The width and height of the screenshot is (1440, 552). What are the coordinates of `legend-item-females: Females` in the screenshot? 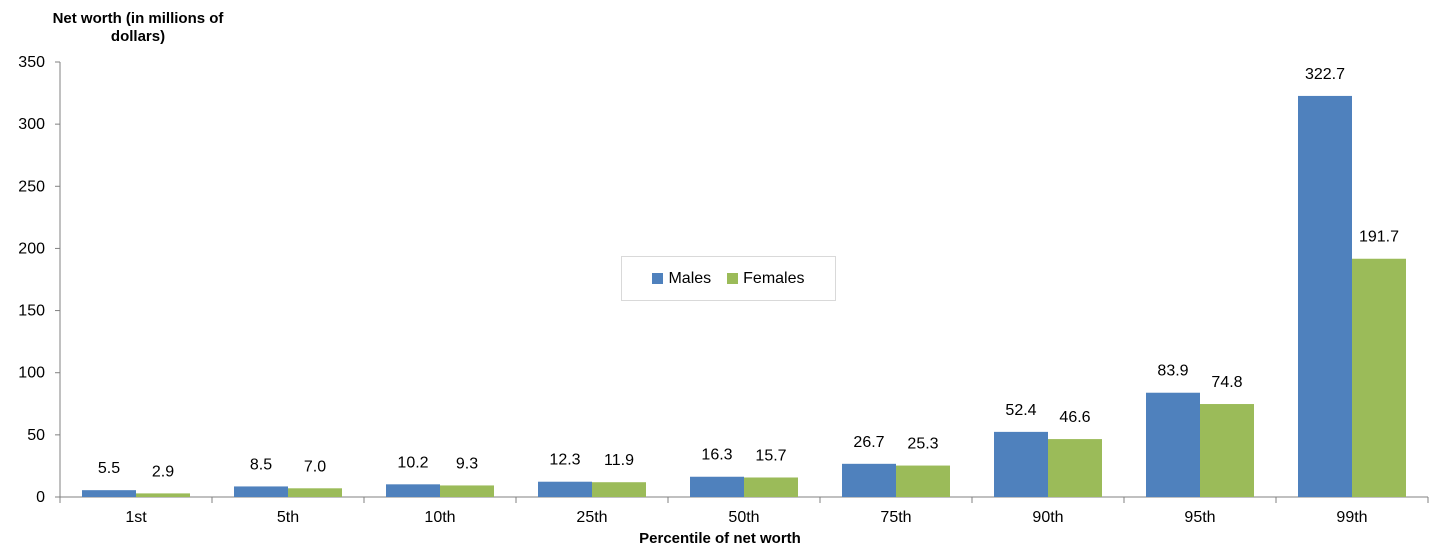 It's located at (766, 278).